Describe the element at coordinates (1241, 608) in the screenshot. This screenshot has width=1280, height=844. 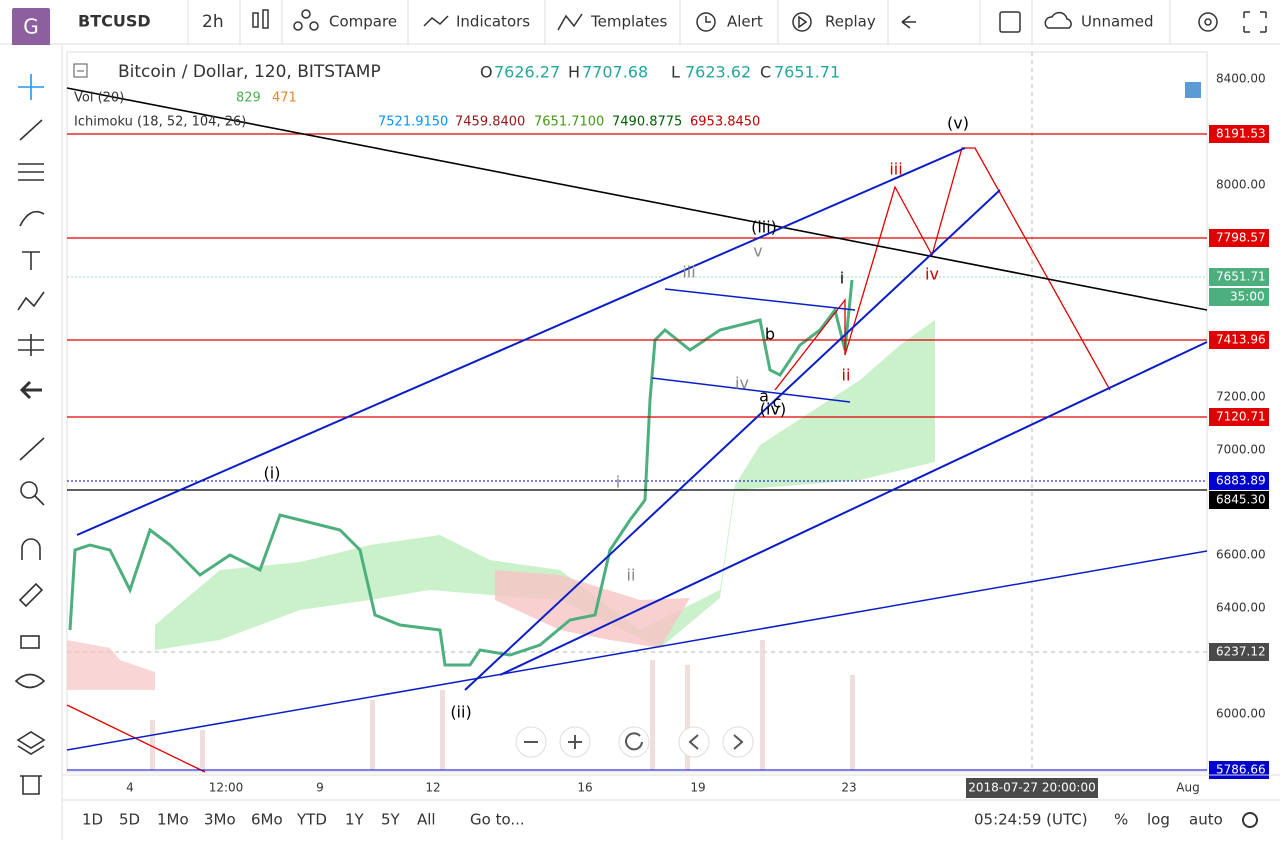
I see `price-label: 6400.00` at that location.